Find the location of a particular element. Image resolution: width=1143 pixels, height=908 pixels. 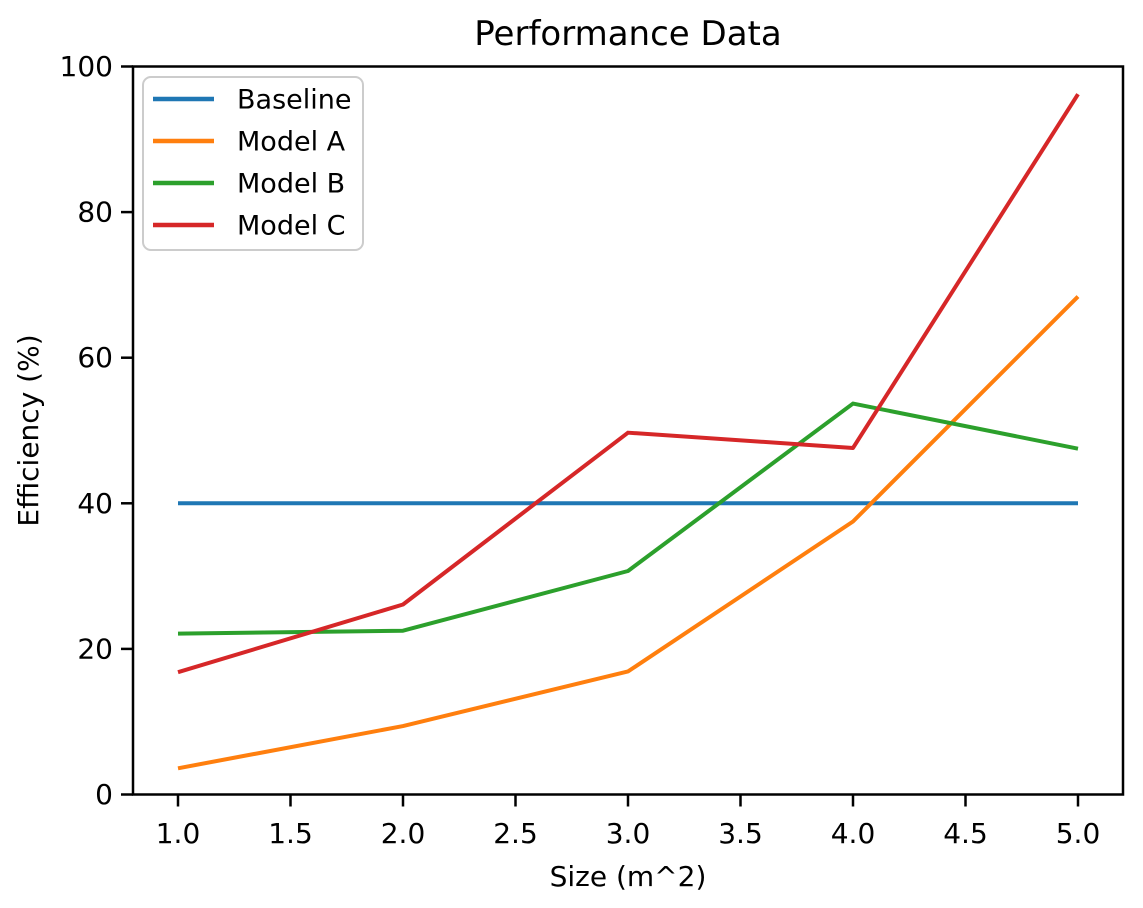

y-tick-label: 60 is located at coordinates (95, 357).